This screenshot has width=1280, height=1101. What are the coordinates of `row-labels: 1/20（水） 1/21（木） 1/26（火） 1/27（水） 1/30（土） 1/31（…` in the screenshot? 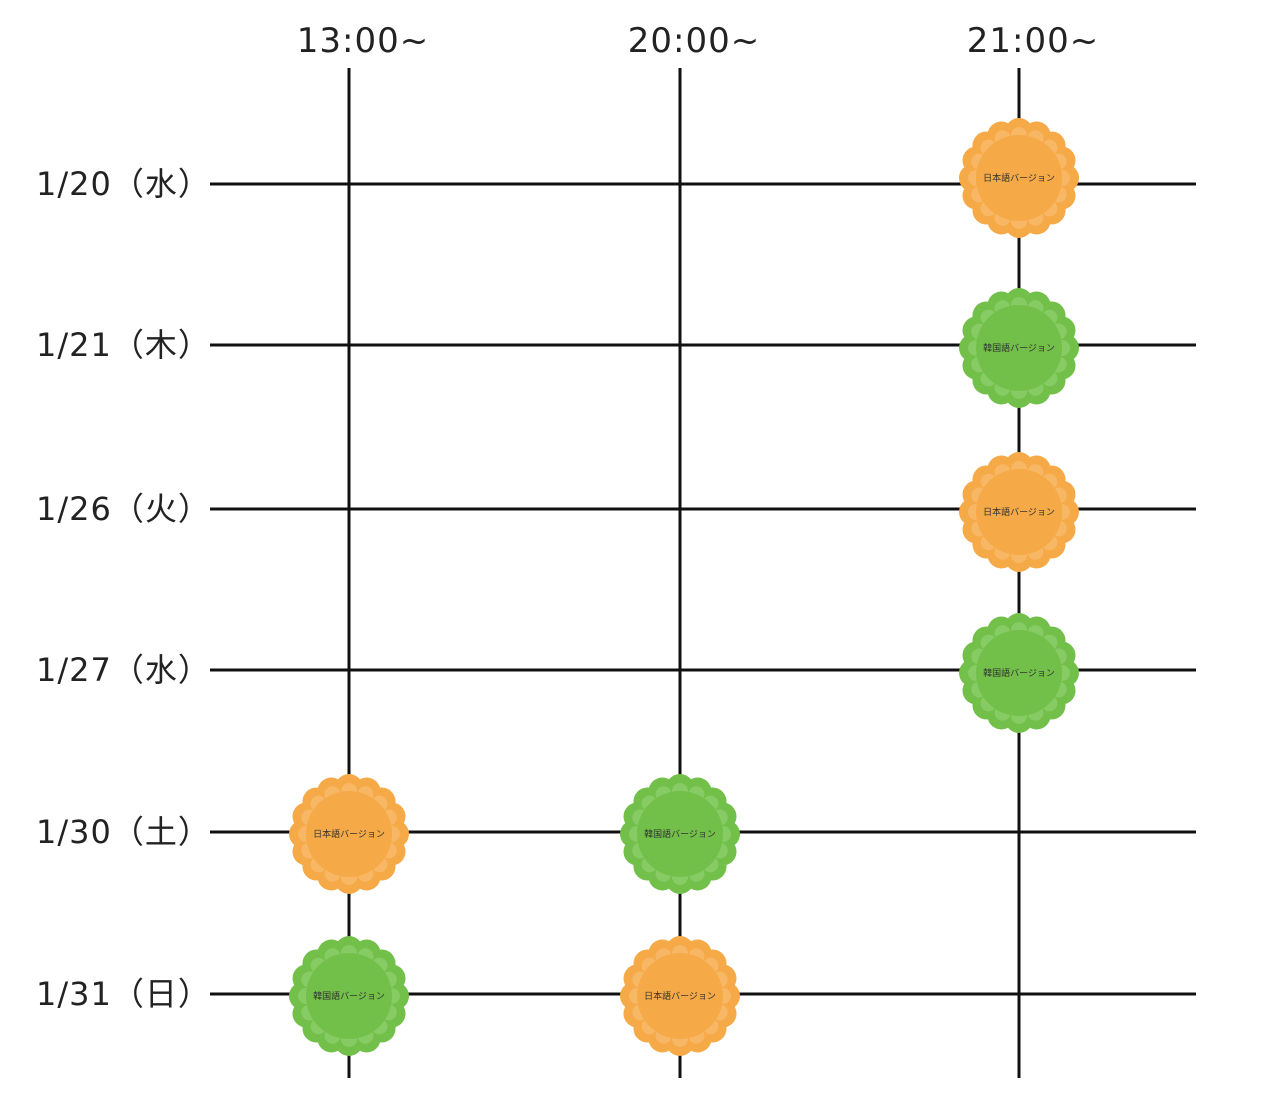 It's located at (123, 589).